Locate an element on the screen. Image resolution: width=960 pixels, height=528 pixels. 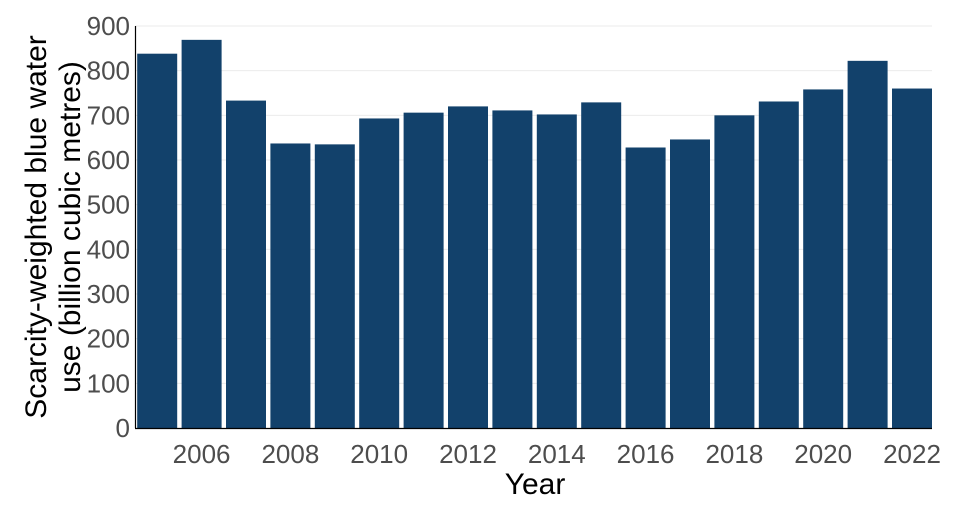
x-tick-label: 2014 is located at coordinates (557, 454).